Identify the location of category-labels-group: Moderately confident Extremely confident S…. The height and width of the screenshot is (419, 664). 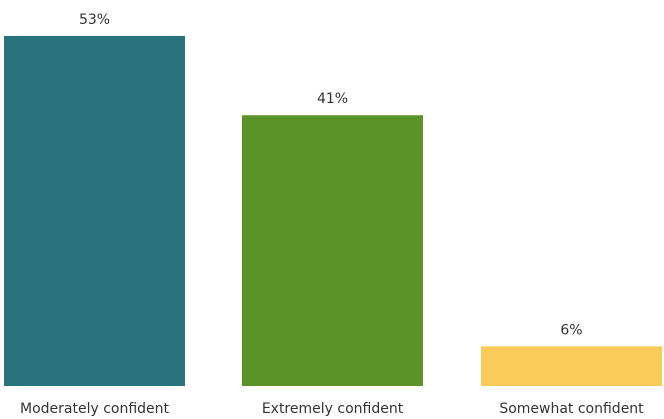
(332, 409).